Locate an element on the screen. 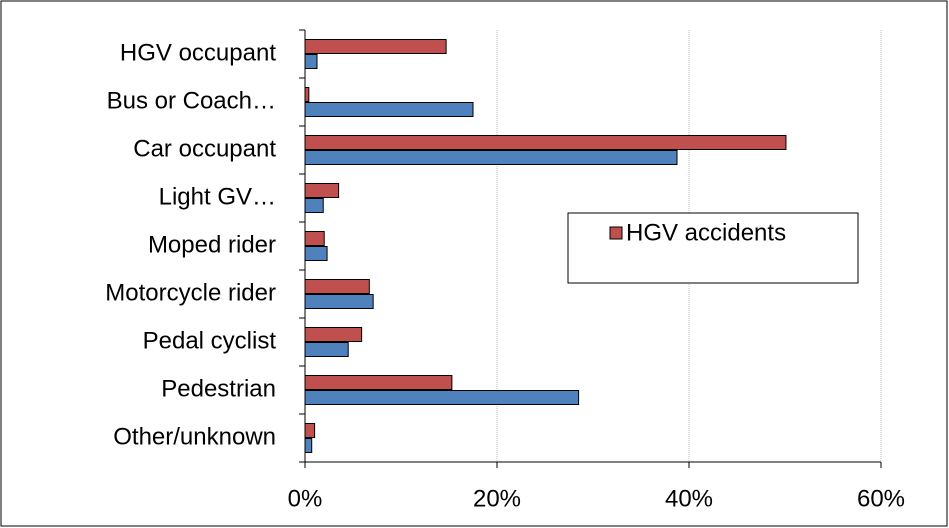 The height and width of the screenshot is (528, 949). y-tick-label: Pedestrian is located at coordinates (218, 388).